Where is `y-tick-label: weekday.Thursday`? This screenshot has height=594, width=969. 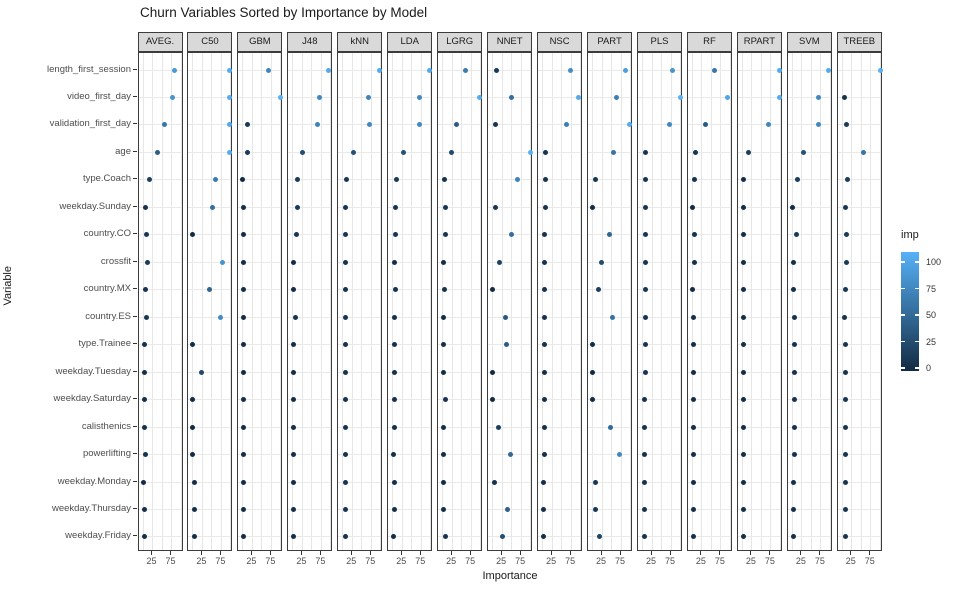 y-tick-label: weekday.Thursday is located at coordinates (91, 509).